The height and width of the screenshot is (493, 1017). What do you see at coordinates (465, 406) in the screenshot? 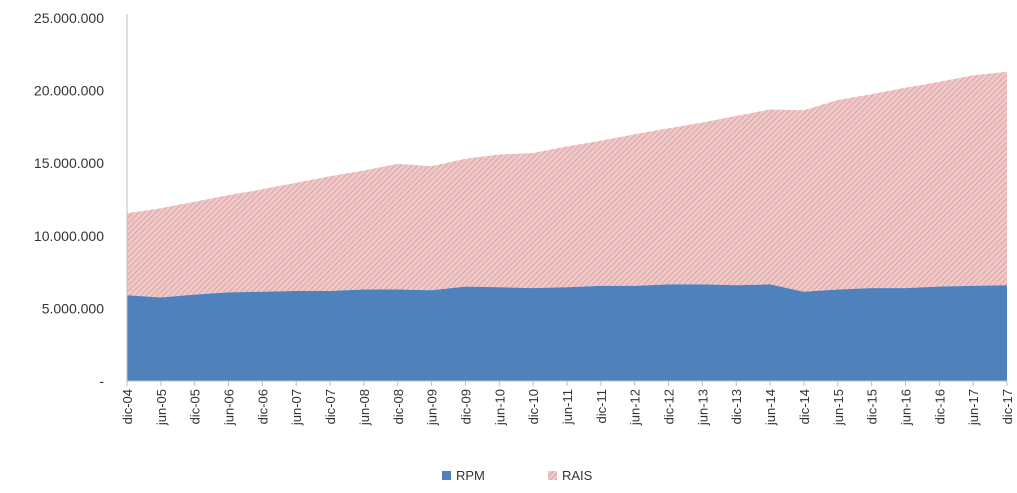
I see `x-tick-label: dic-09` at bounding box center [465, 406].